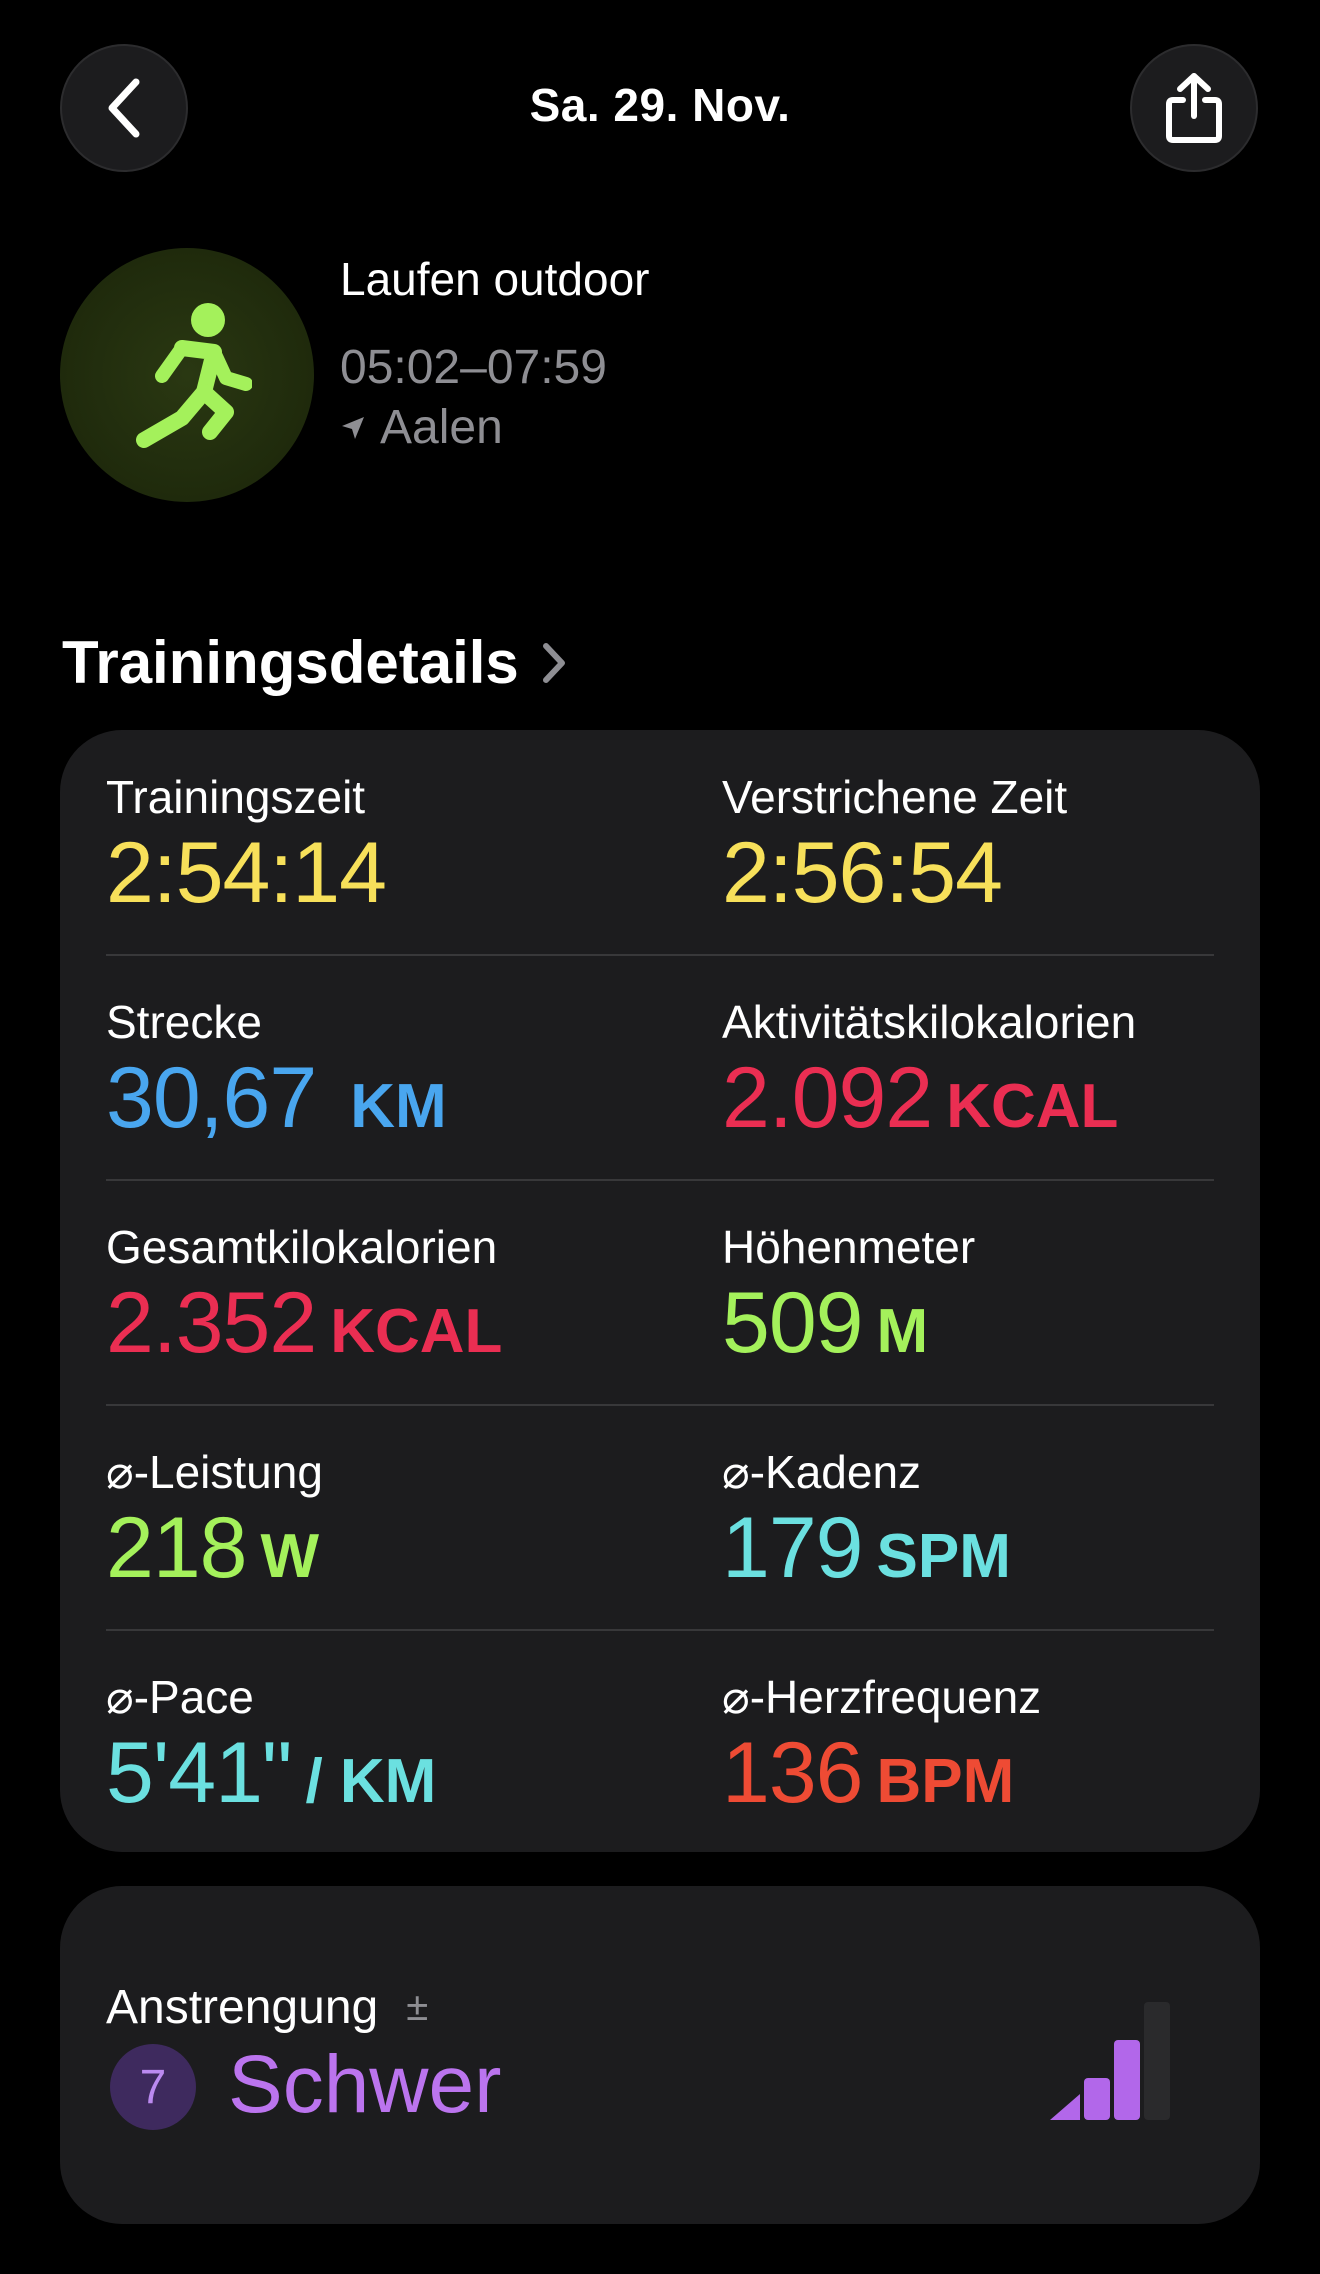 This screenshot has width=1320, height=2274. I want to click on metric-elapsed-time: Verstrichene Zeit 2:56:54, so click(1002, 823).